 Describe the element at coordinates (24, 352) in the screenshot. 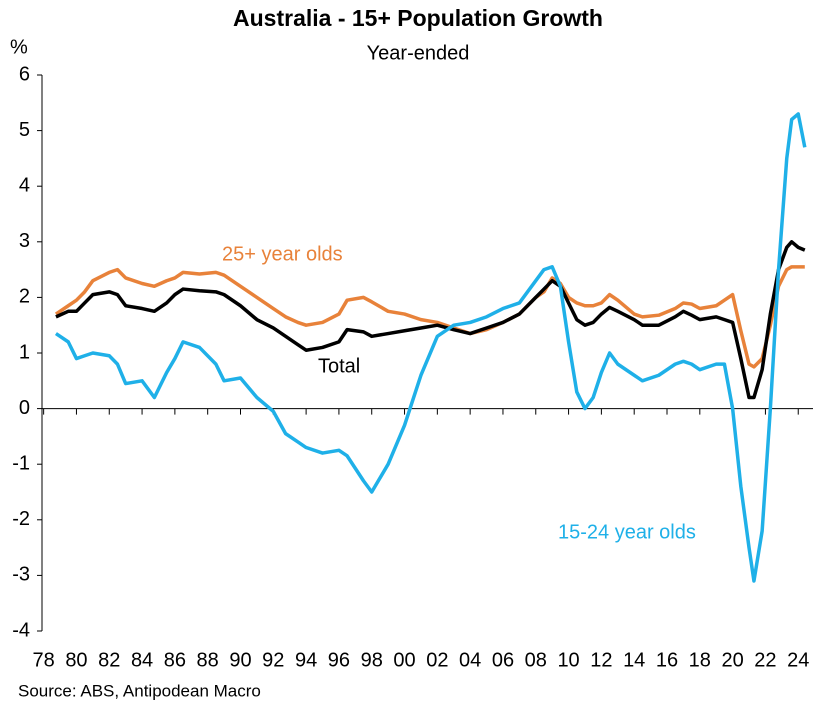

I see `y-tick-label: 1` at that location.